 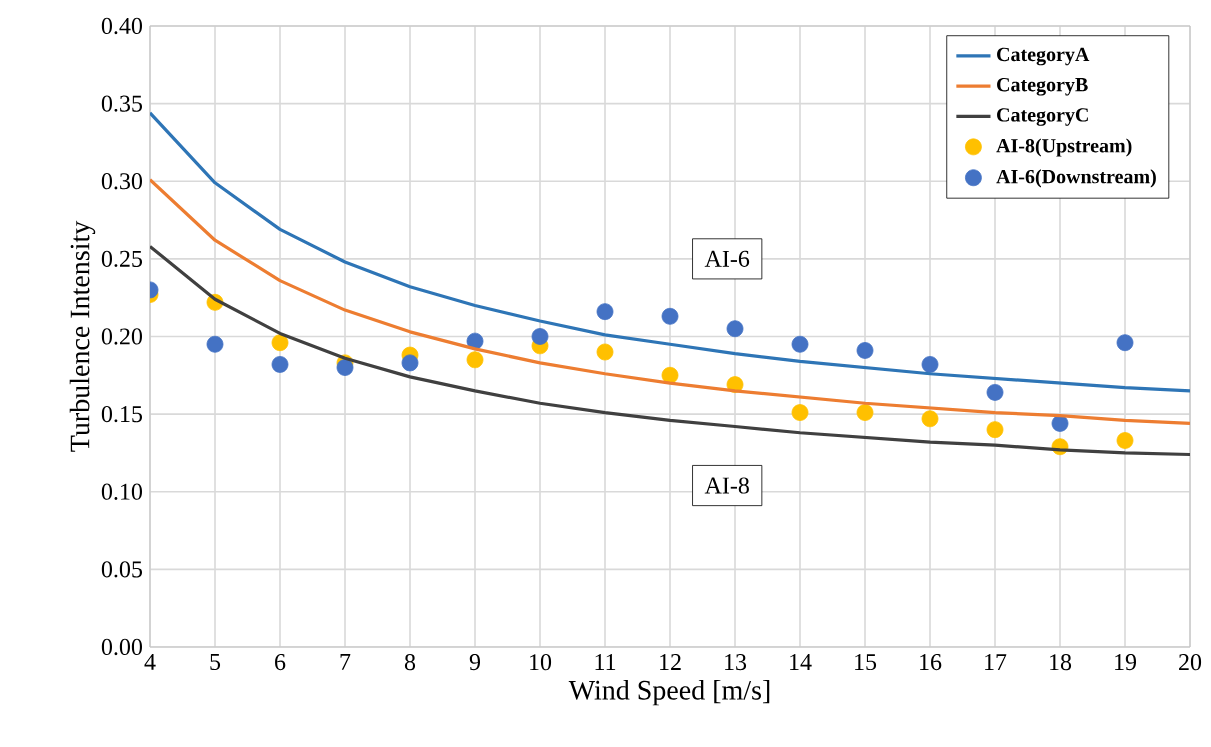 I want to click on x-tick-label: 10, so click(x=541, y=662).